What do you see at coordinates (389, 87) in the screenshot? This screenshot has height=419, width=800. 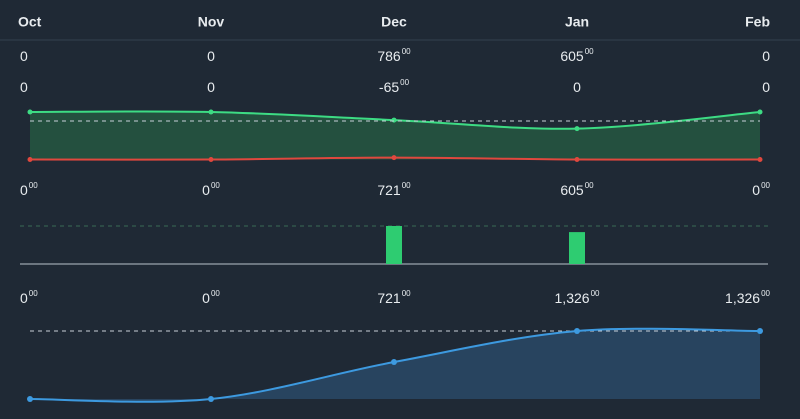 I see `table-cell-whole: -65` at bounding box center [389, 87].